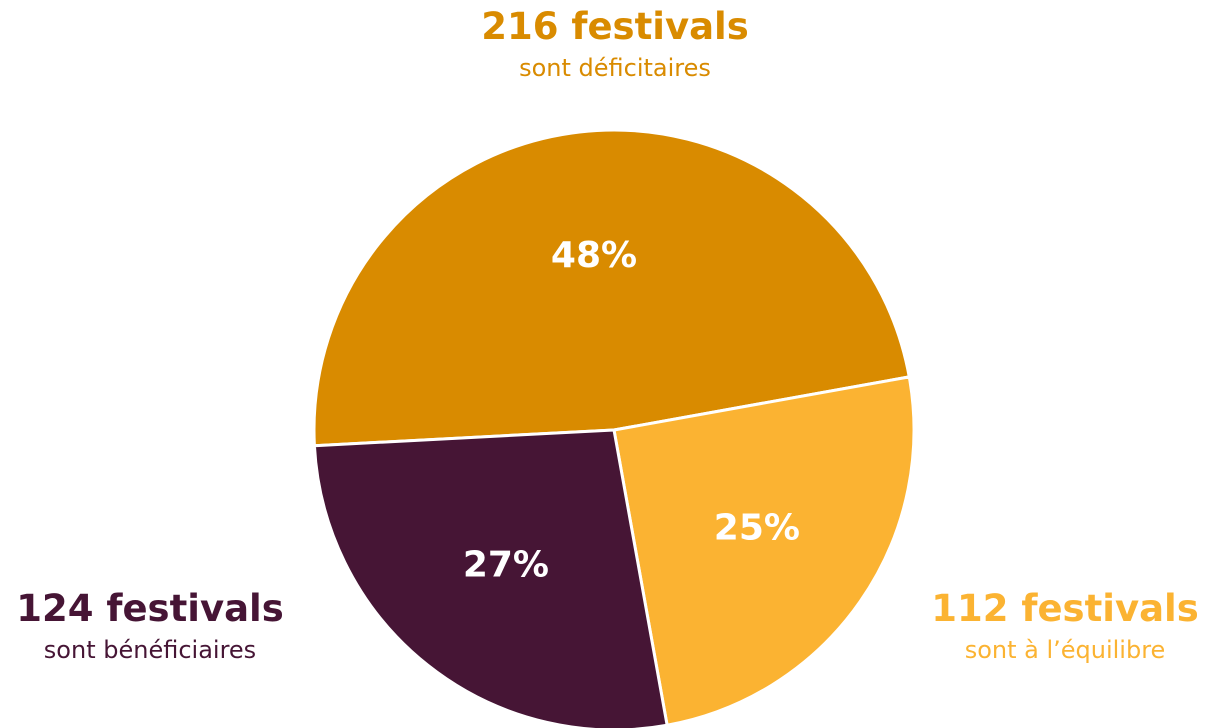 This screenshot has height=728, width=1210. I want to click on callout-equilibrium-description: sont à l’équilibre, so click(1065, 649).